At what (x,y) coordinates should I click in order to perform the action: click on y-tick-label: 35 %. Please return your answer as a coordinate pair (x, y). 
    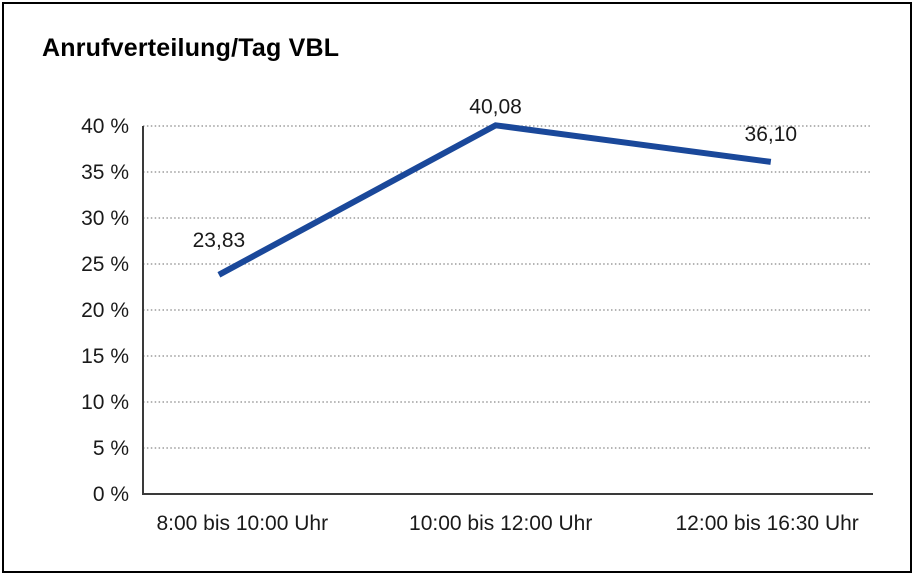
    Looking at the image, I should click on (105, 172).